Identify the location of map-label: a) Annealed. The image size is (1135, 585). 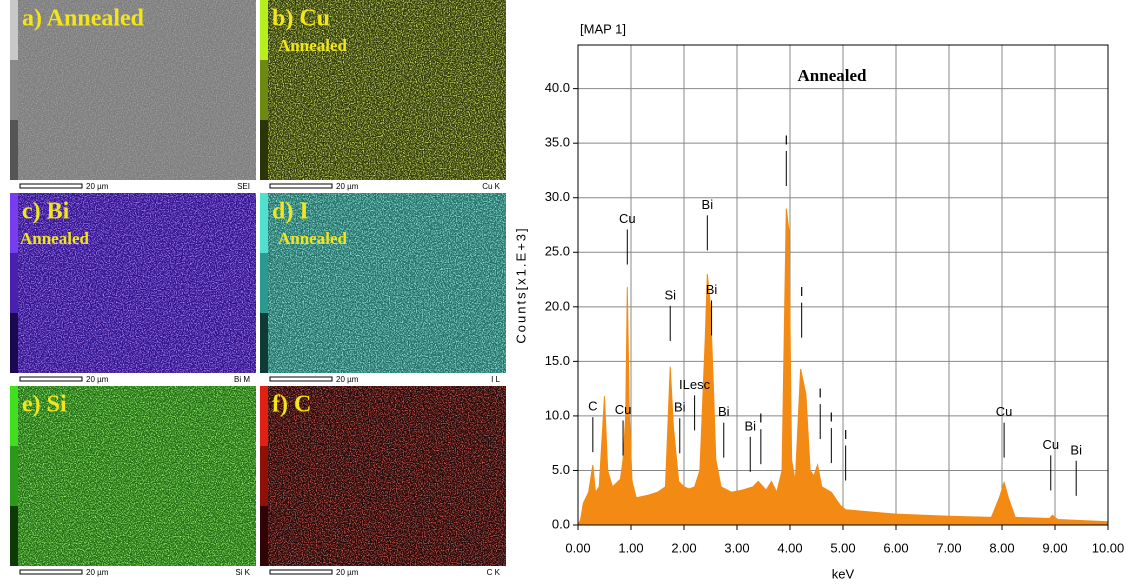
(83, 19).